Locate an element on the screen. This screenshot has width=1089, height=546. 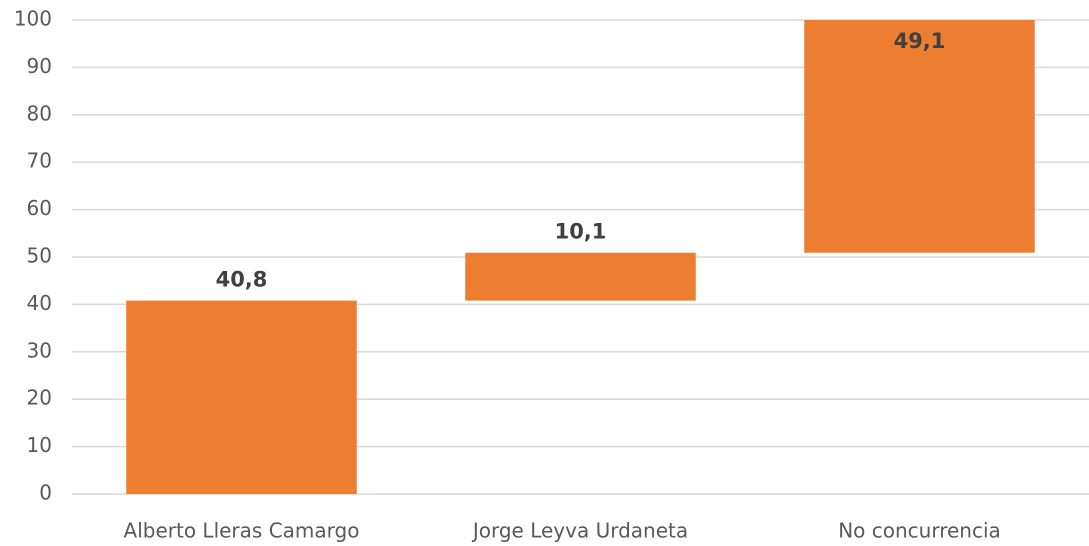
y-tick-label: 40 is located at coordinates (39, 303).